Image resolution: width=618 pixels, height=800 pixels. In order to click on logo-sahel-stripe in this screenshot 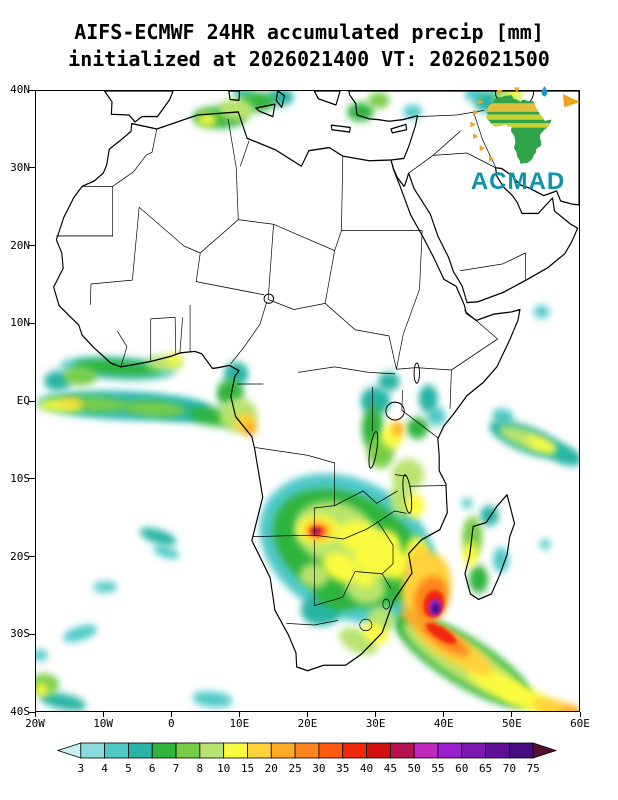, I will do `click(519, 107)`.